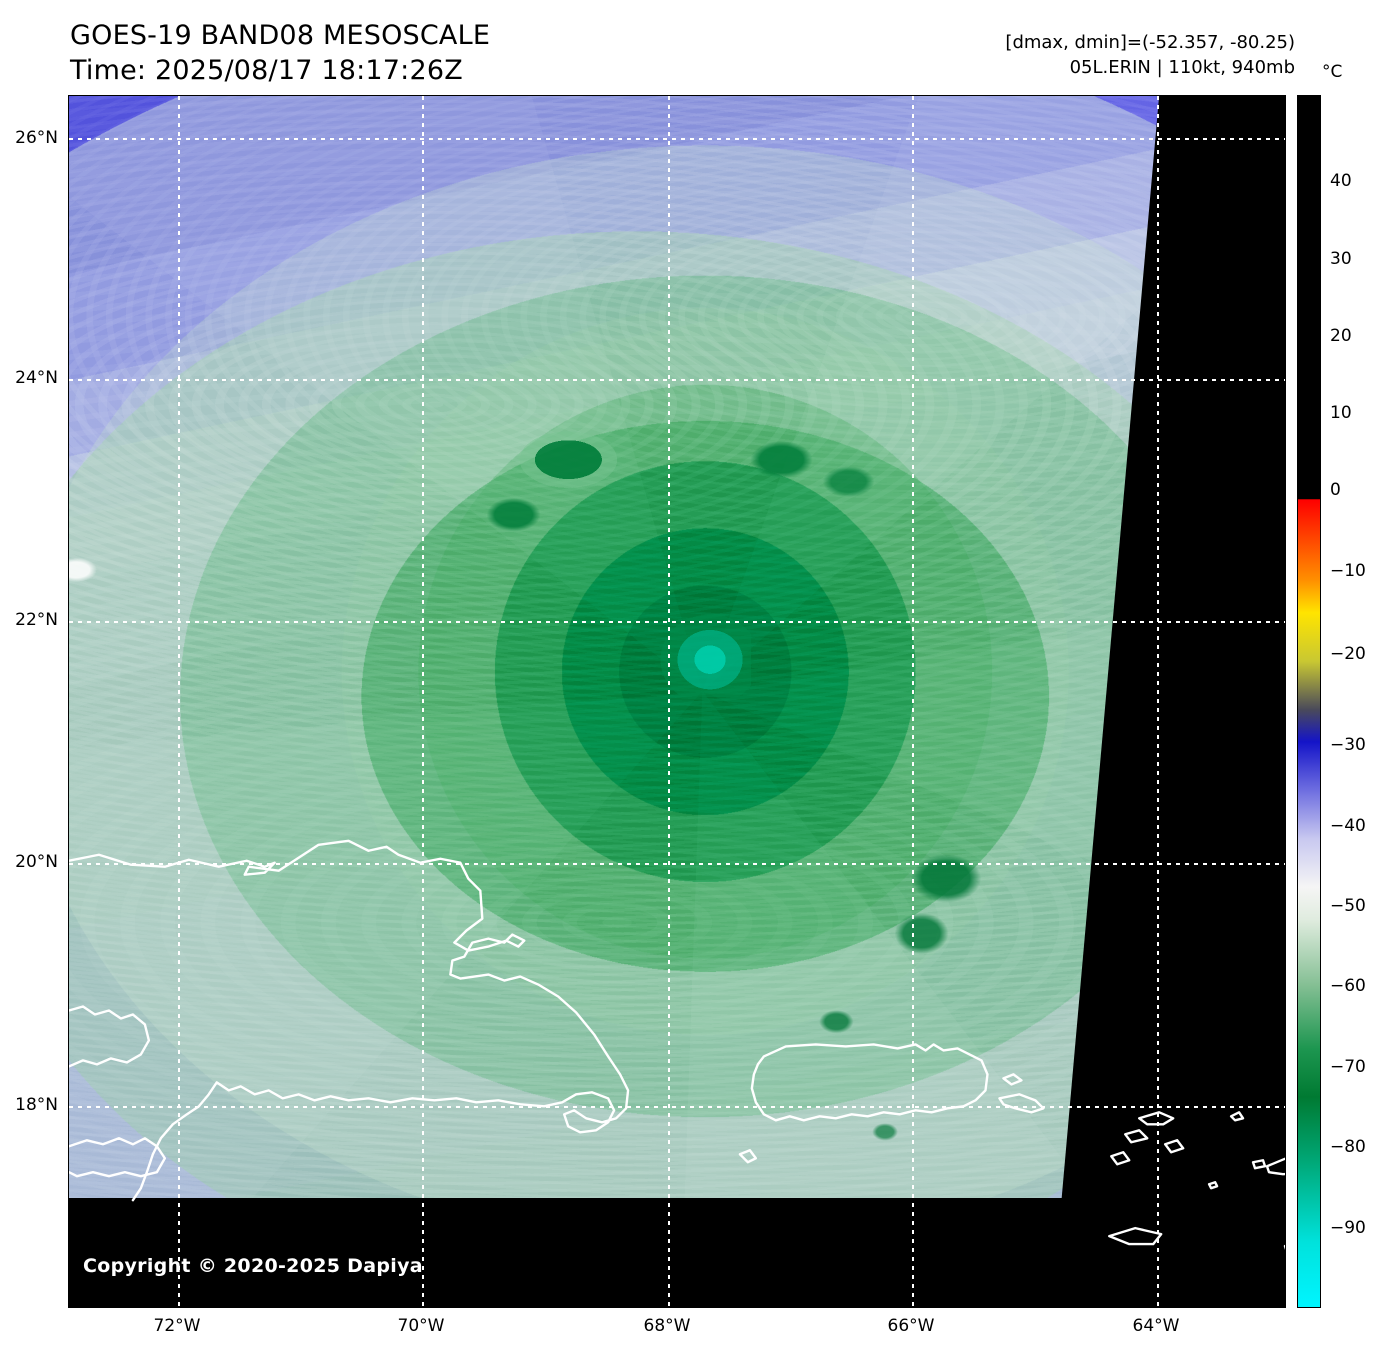  What do you see at coordinates (1348, 745) in the screenshot?
I see `colorbar-tick: −30` at bounding box center [1348, 745].